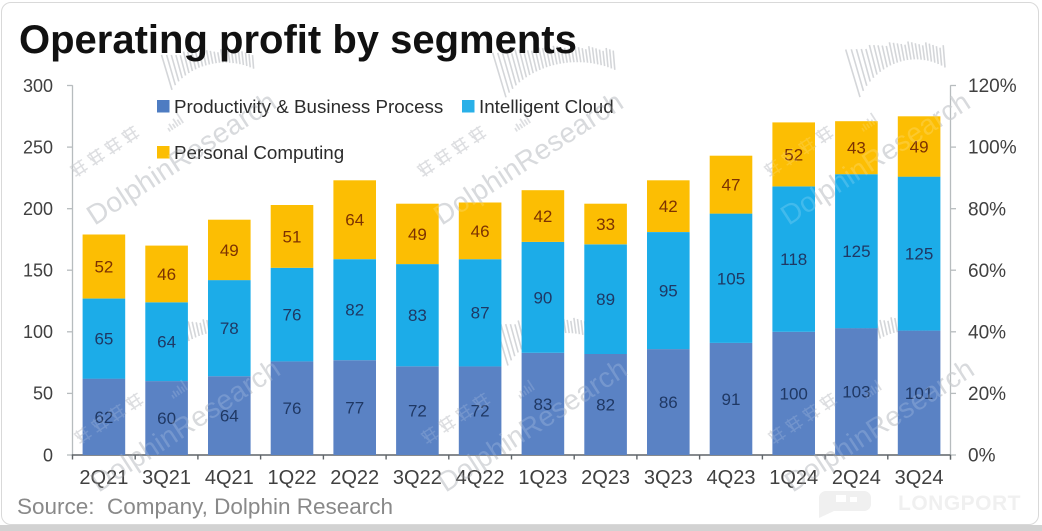  Describe the element at coordinates (987, 209) in the screenshot. I see `svg-text: 80%` at that location.